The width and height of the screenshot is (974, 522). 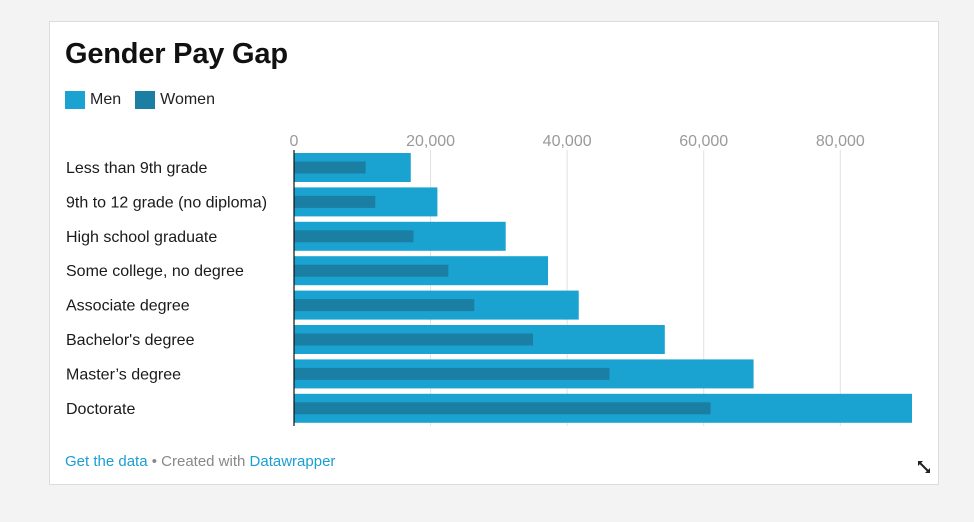 I want to click on get-data-link: Get the data, so click(x=106, y=461).